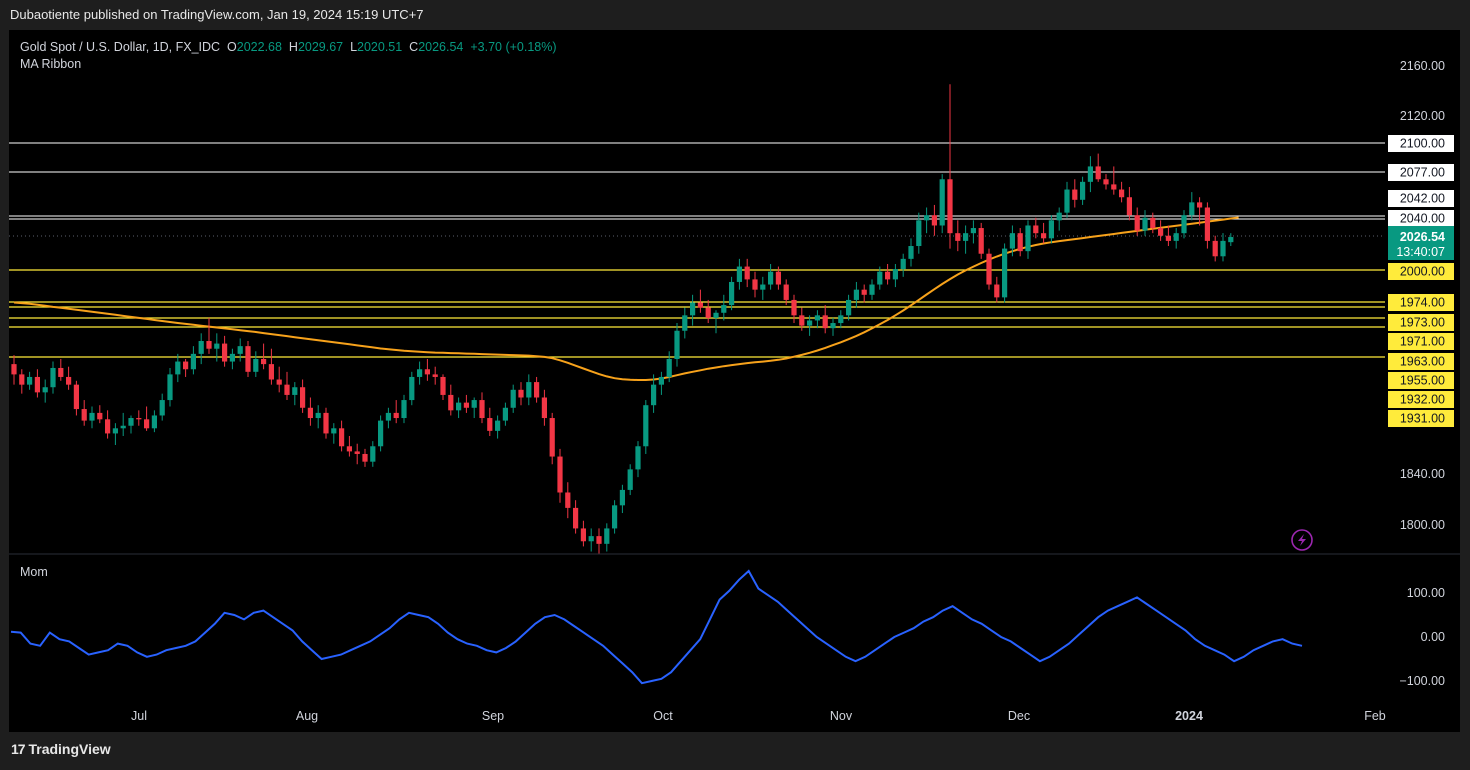 The height and width of the screenshot is (770, 1470). Describe the element at coordinates (61, 749) in the screenshot. I see `tradingview-logo: 17 TradingView` at that location.